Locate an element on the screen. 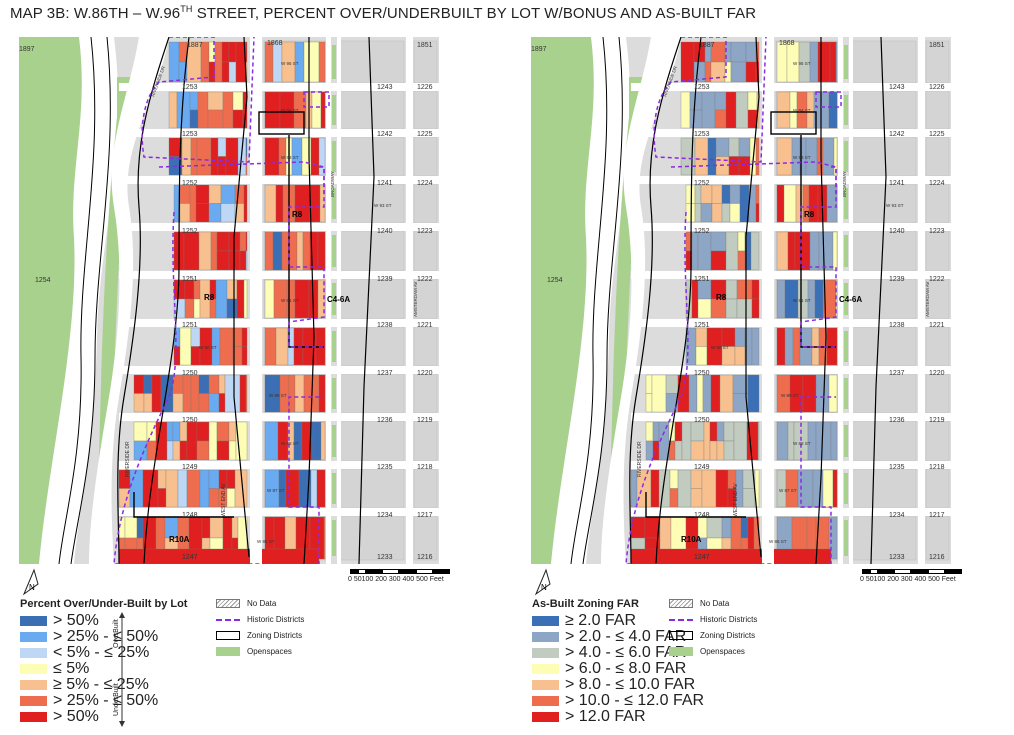 This screenshot has width=1014, height=735. block-number: 1221 is located at coordinates (937, 325).